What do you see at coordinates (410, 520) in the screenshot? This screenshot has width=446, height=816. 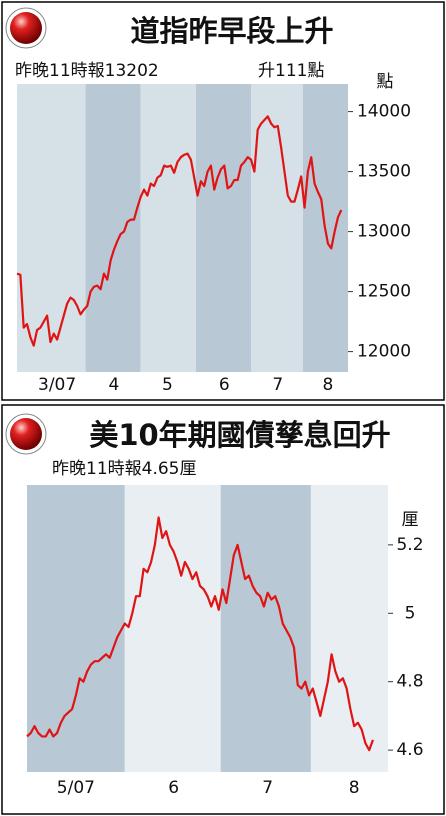 I see `y-unit: 厘` at bounding box center [410, 520].